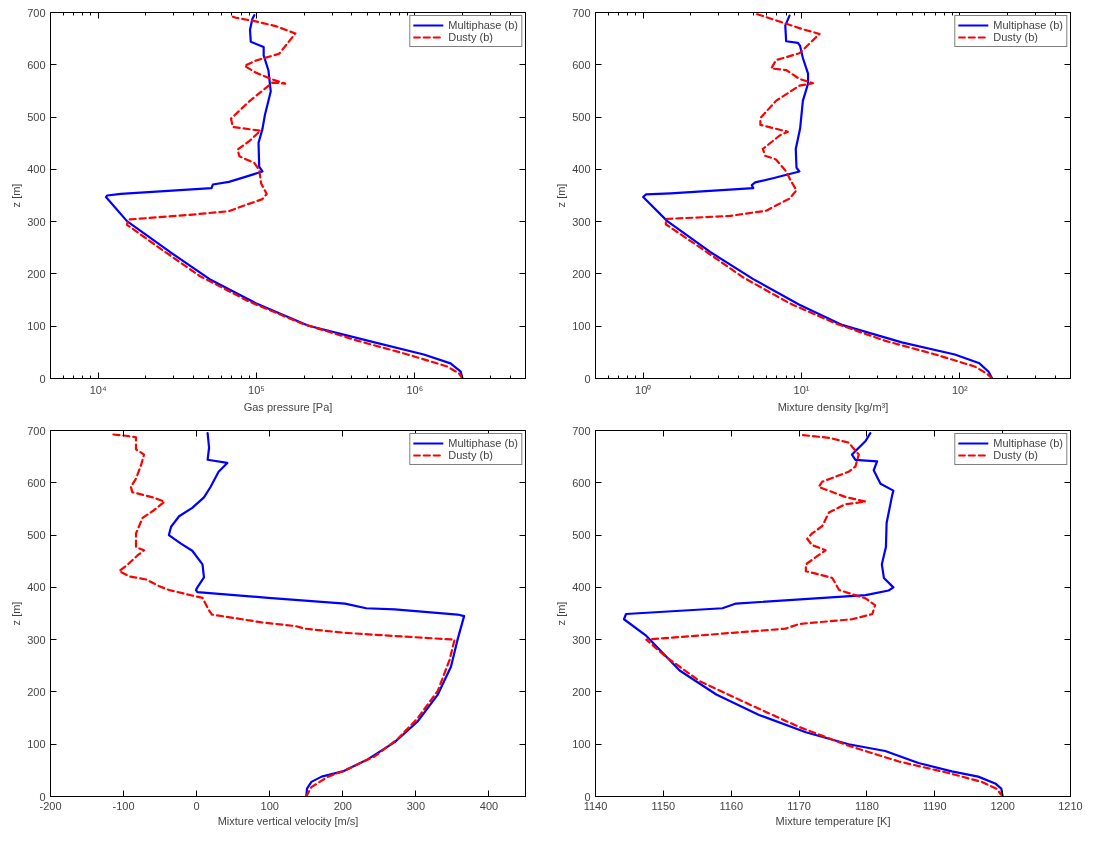 The height and width of the screenshot is (851, 1098). Describe the element at coordinates (416, 805) in the screenshot. I see `x-tick-label: 300` at that location.